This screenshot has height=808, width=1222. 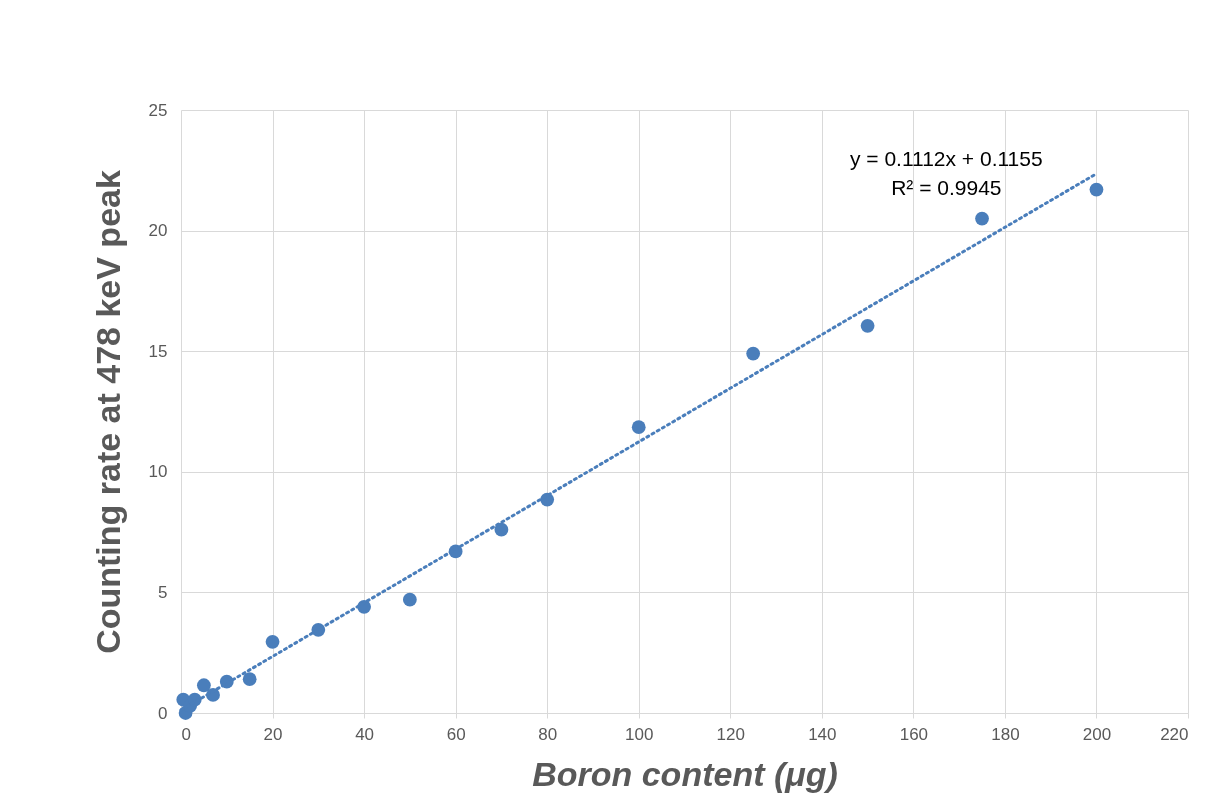 What do you see at coordinates (1097, 734) in the screenshot?
I see `x-tick-label: 200` at bounding box center [1097, 734].